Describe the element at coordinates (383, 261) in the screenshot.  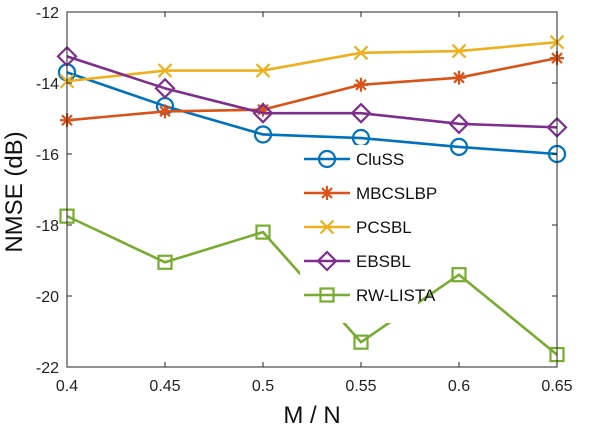
I see `legend-label: EBSBL` at that location.